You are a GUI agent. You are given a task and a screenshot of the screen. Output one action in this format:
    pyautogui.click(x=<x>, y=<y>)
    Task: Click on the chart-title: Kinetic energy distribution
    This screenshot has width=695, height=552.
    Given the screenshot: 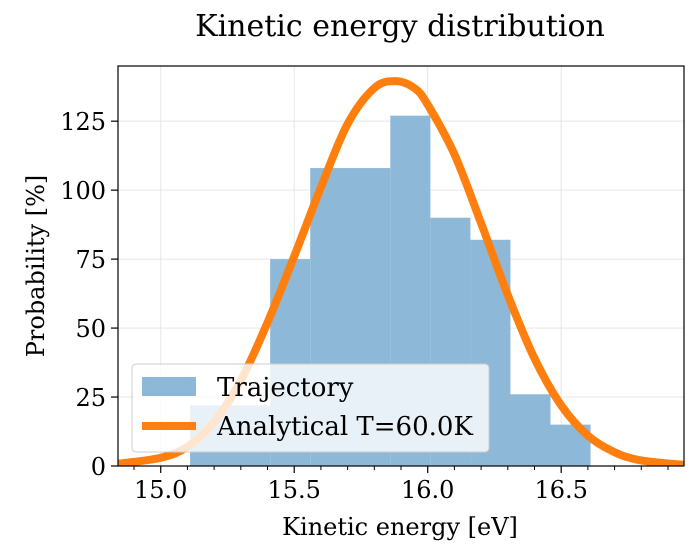 What is the action you would take?
    pyautogui.click(x=400, y=26)
    